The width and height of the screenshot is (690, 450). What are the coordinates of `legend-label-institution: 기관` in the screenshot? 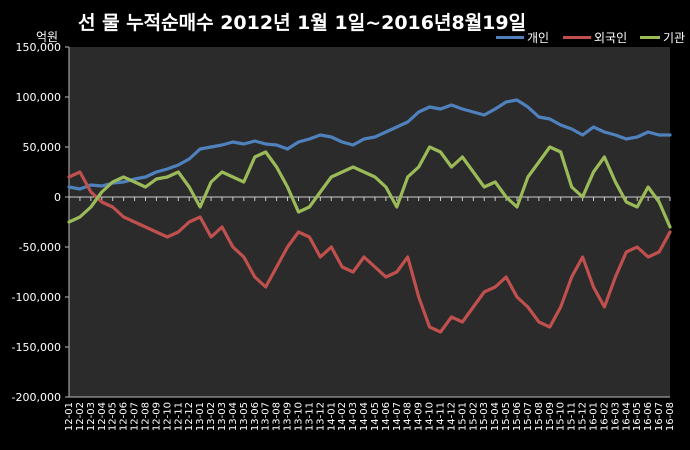 It's located at (674, 38).